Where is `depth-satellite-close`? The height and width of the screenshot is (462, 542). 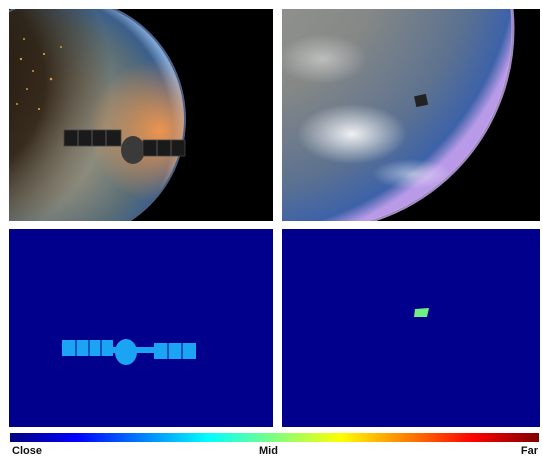 depth-satellite-close is located at coordinates (129, 352).